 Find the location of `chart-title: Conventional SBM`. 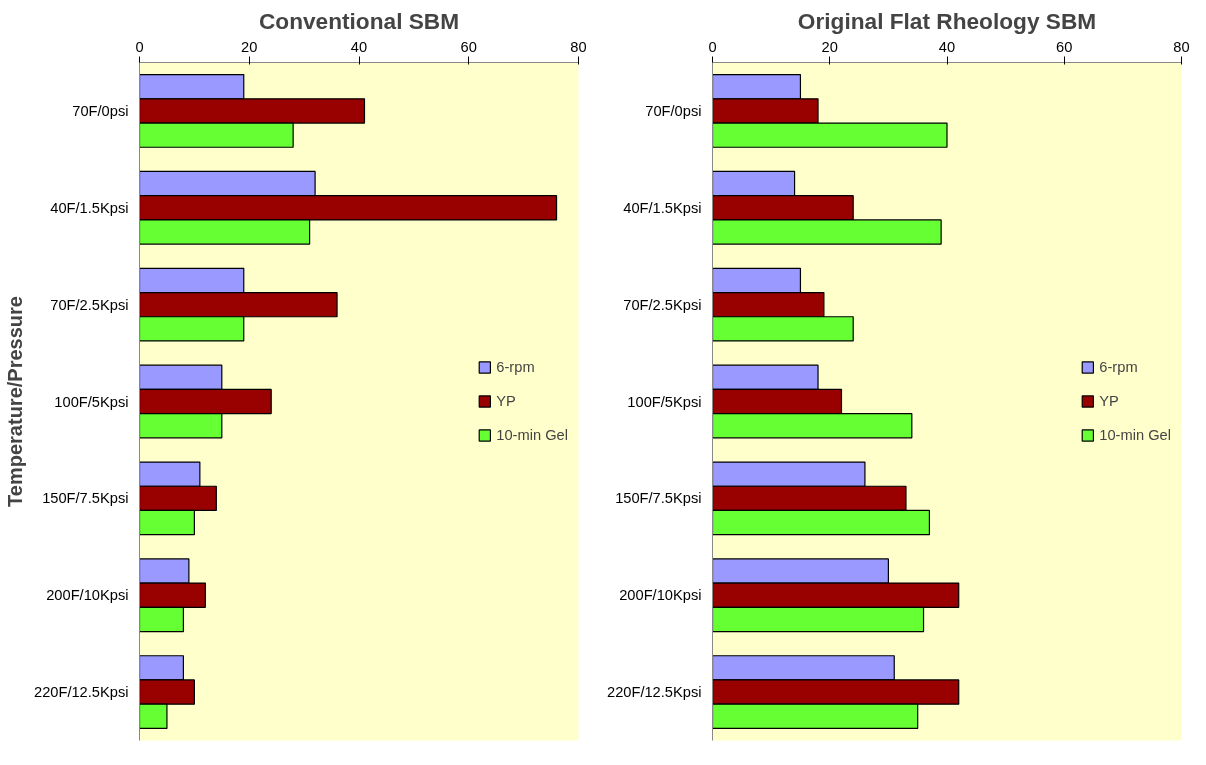

chart-title: Conventional SBM is located at coordinates (359, 20).